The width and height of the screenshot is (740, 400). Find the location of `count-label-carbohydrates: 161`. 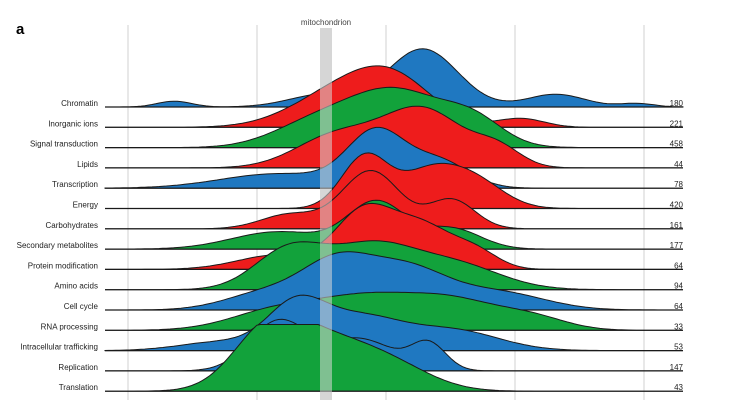

count-label-carbohydrates: 161 is located at coordinates (677, 225).